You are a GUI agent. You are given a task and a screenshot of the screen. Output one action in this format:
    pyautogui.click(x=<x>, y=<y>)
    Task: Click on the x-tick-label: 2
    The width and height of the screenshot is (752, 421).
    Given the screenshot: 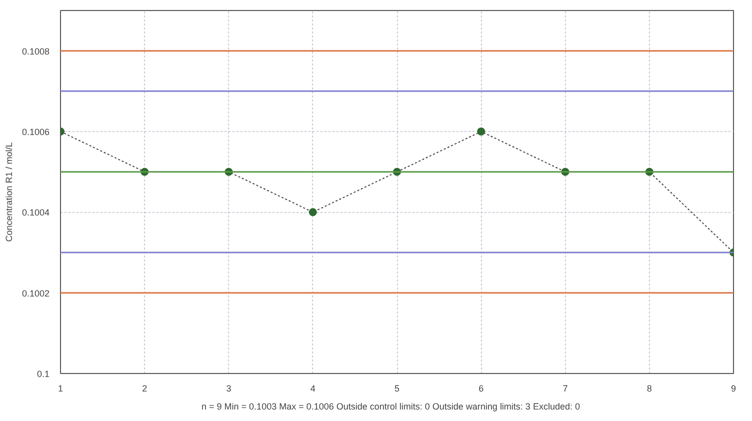 What is the action you would take?
    pyautogui.click(x=145, y=389)
    